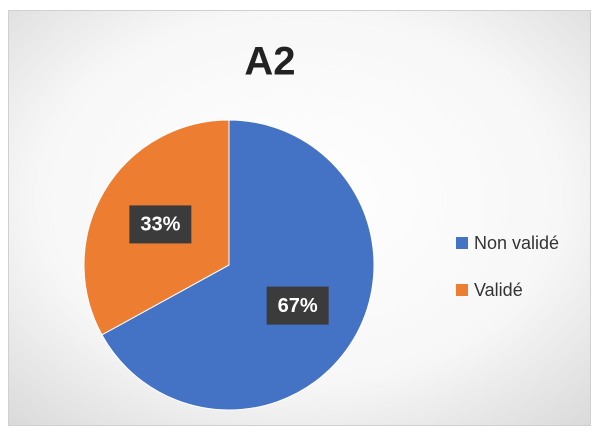 This screenshot has height=435, width=600. I want to click on data-labels: 67% 33%, so click(229, 265).